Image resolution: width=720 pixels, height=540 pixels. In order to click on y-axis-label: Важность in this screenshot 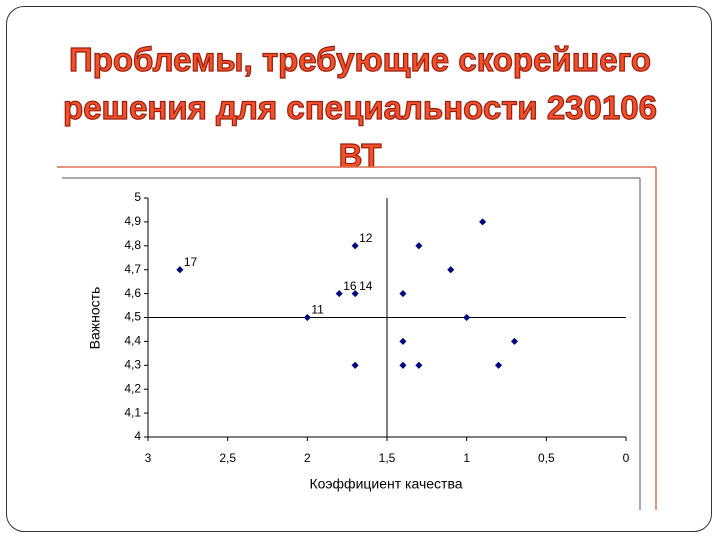, I will do `click(95, 318)`.